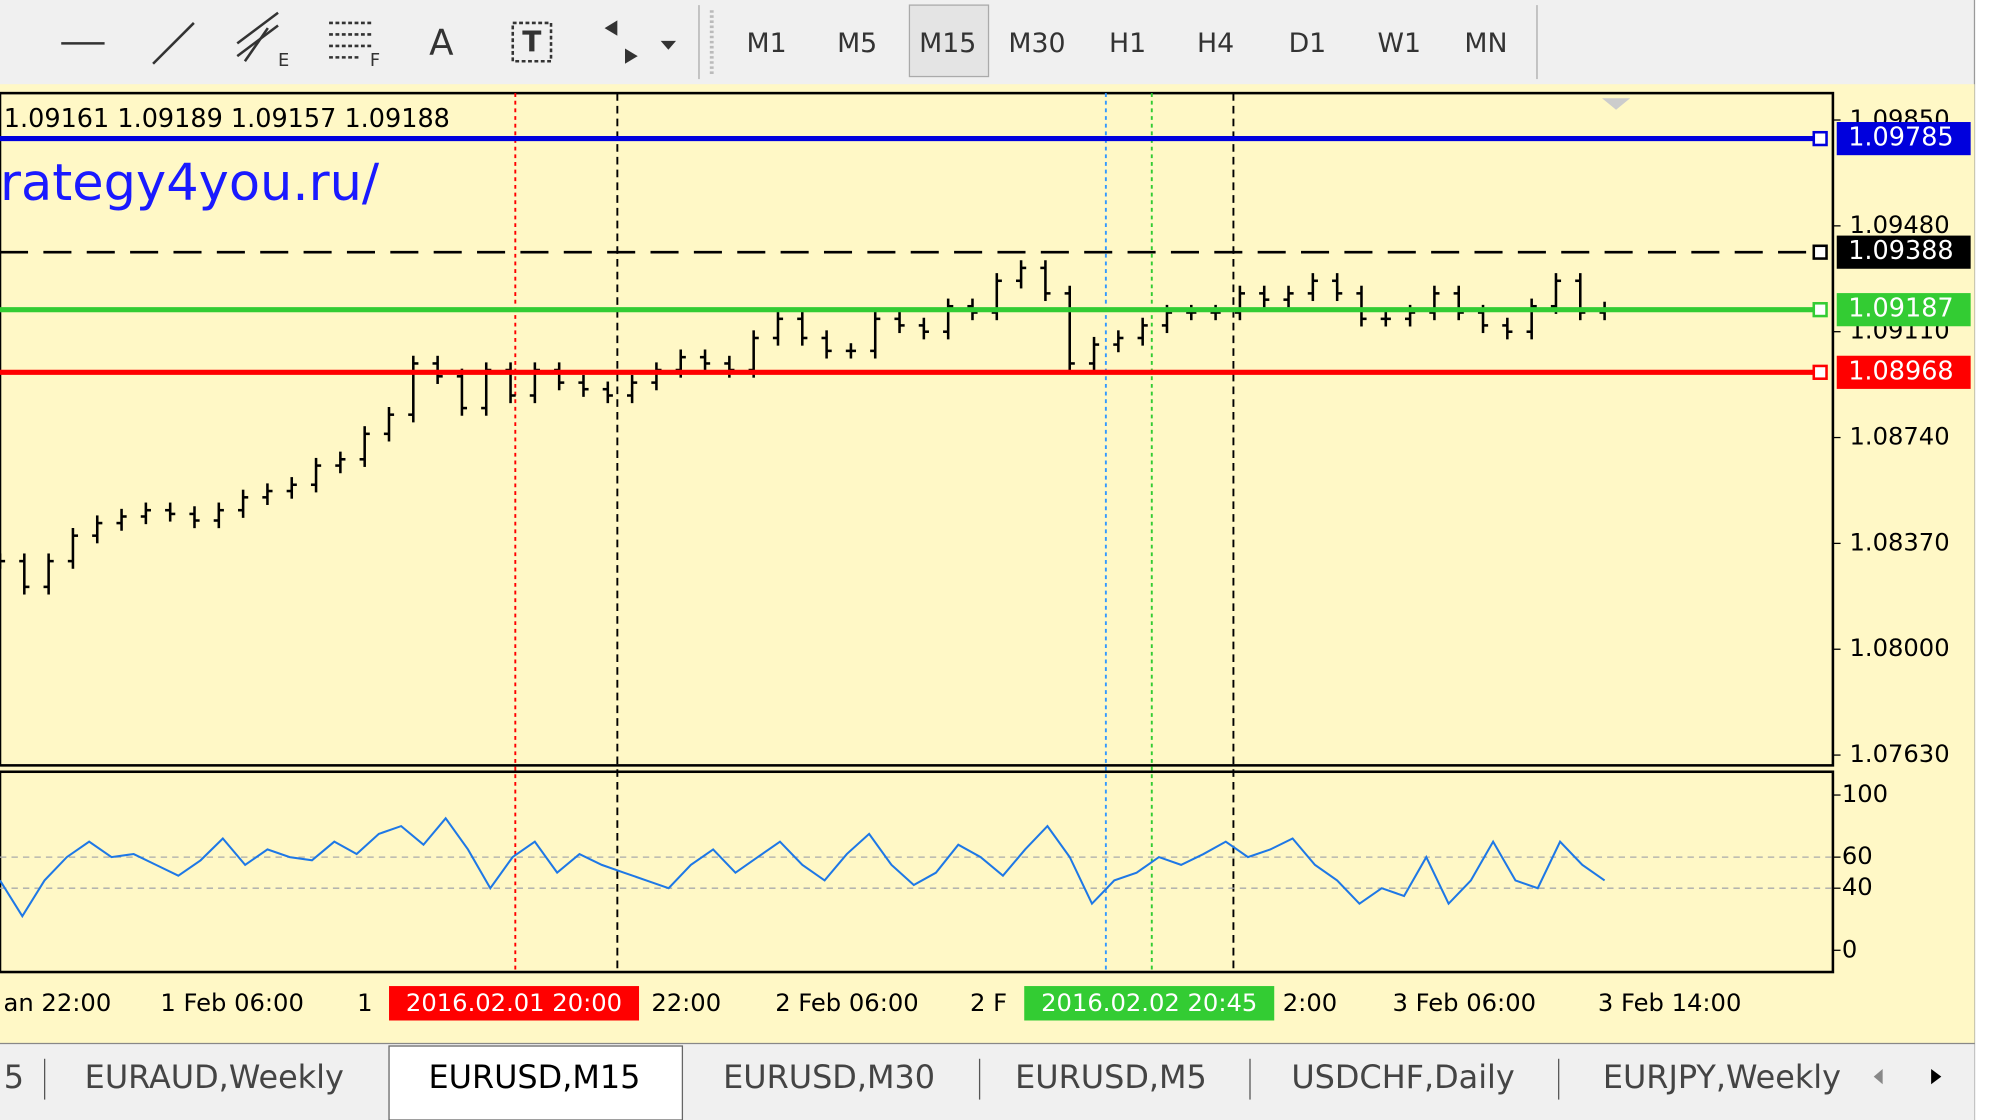 The image size is (2000, 1120). What do you see at coordinates (1857, 856) in the screenshot?
I see `rsi-tick-label: 60` at bounding box center [1857, 856].